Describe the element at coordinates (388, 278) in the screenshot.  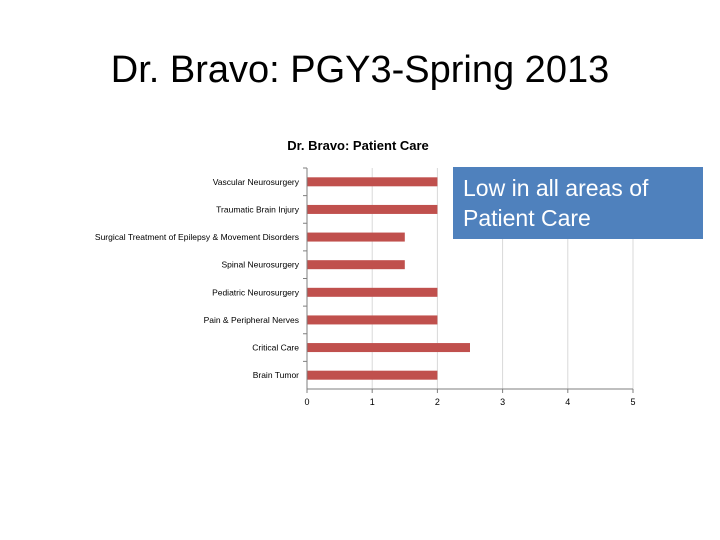
I see `bars` at that location.